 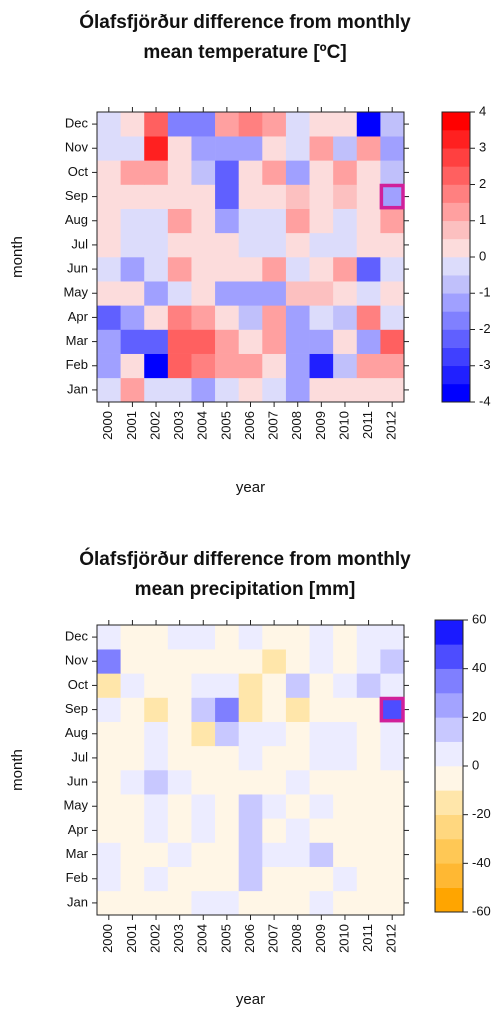 What do you see at coordinates (76, 195) in the screenshot?
I see `y-tick-label: Sep` at bounding box center [76, 195].